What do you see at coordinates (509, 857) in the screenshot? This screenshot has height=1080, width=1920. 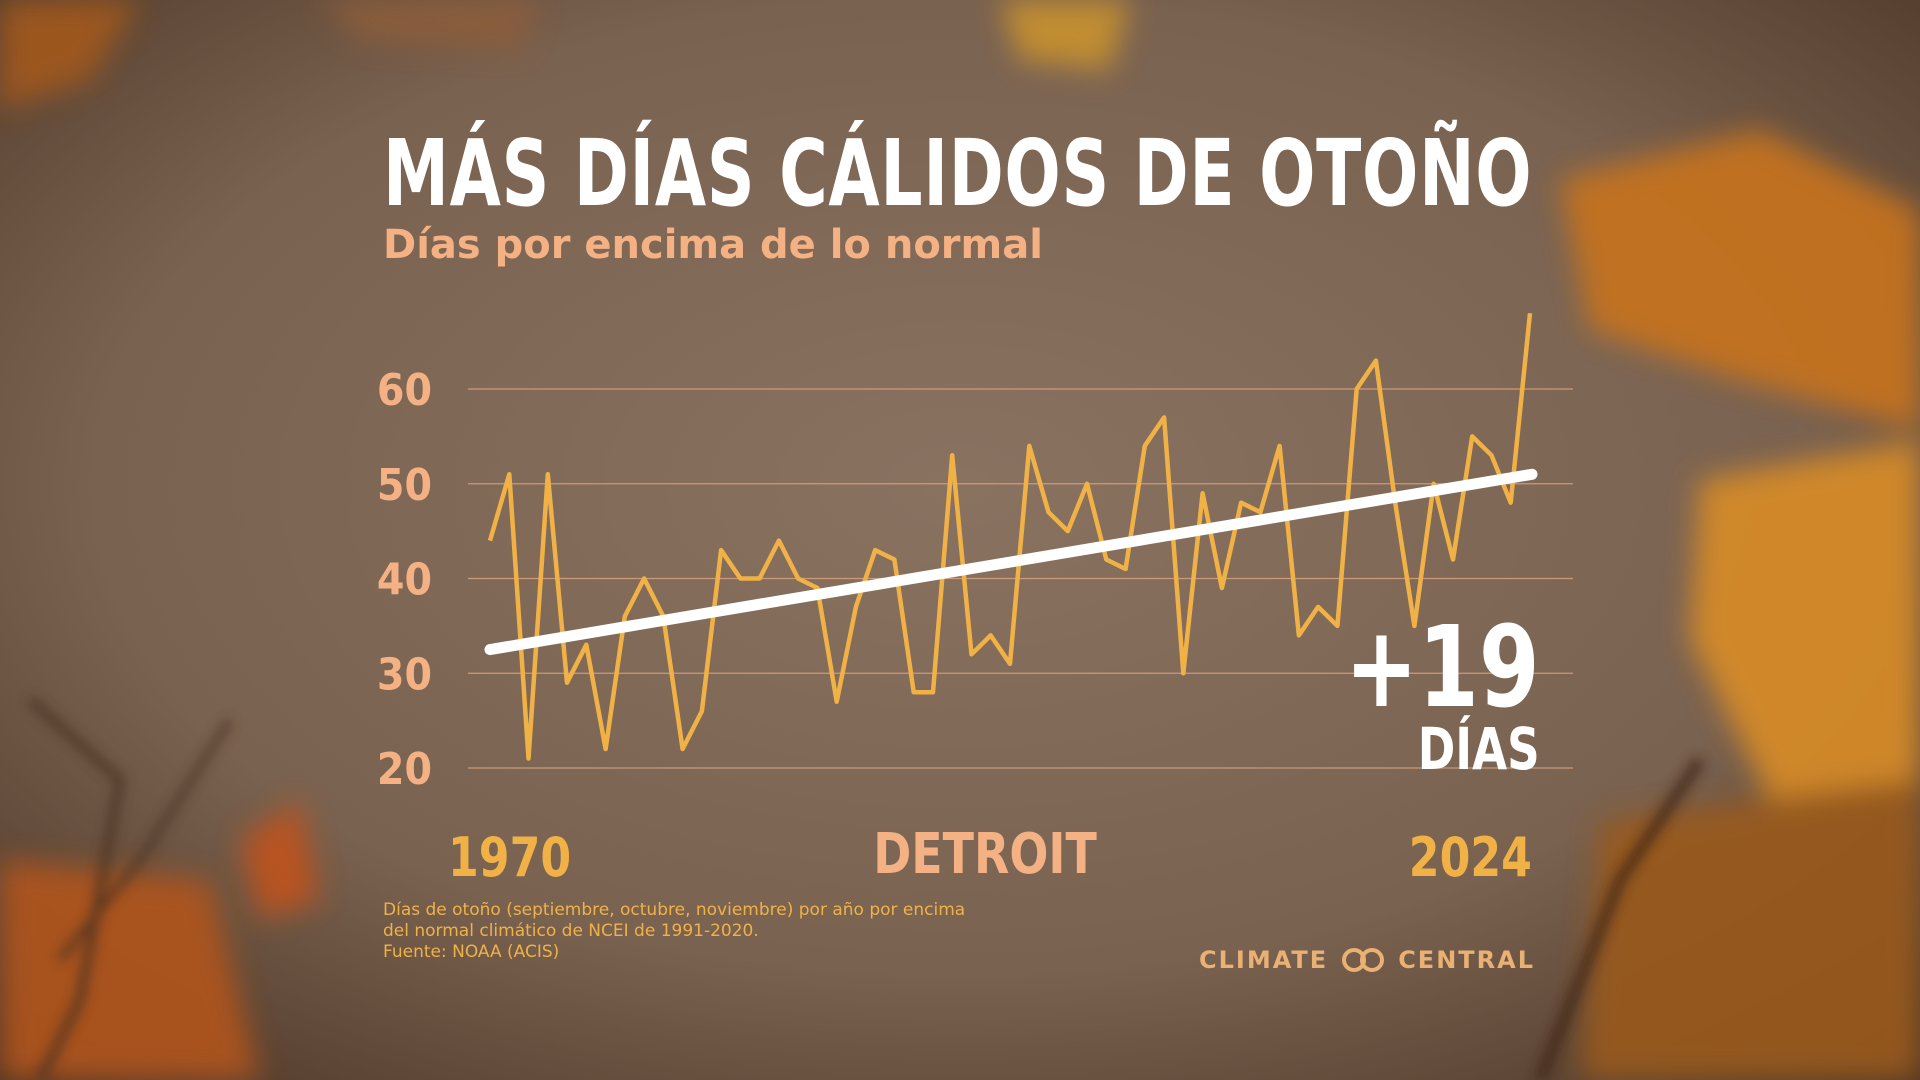 I see `x-tick-label-start: 1970` at bounding box center [509, 857].